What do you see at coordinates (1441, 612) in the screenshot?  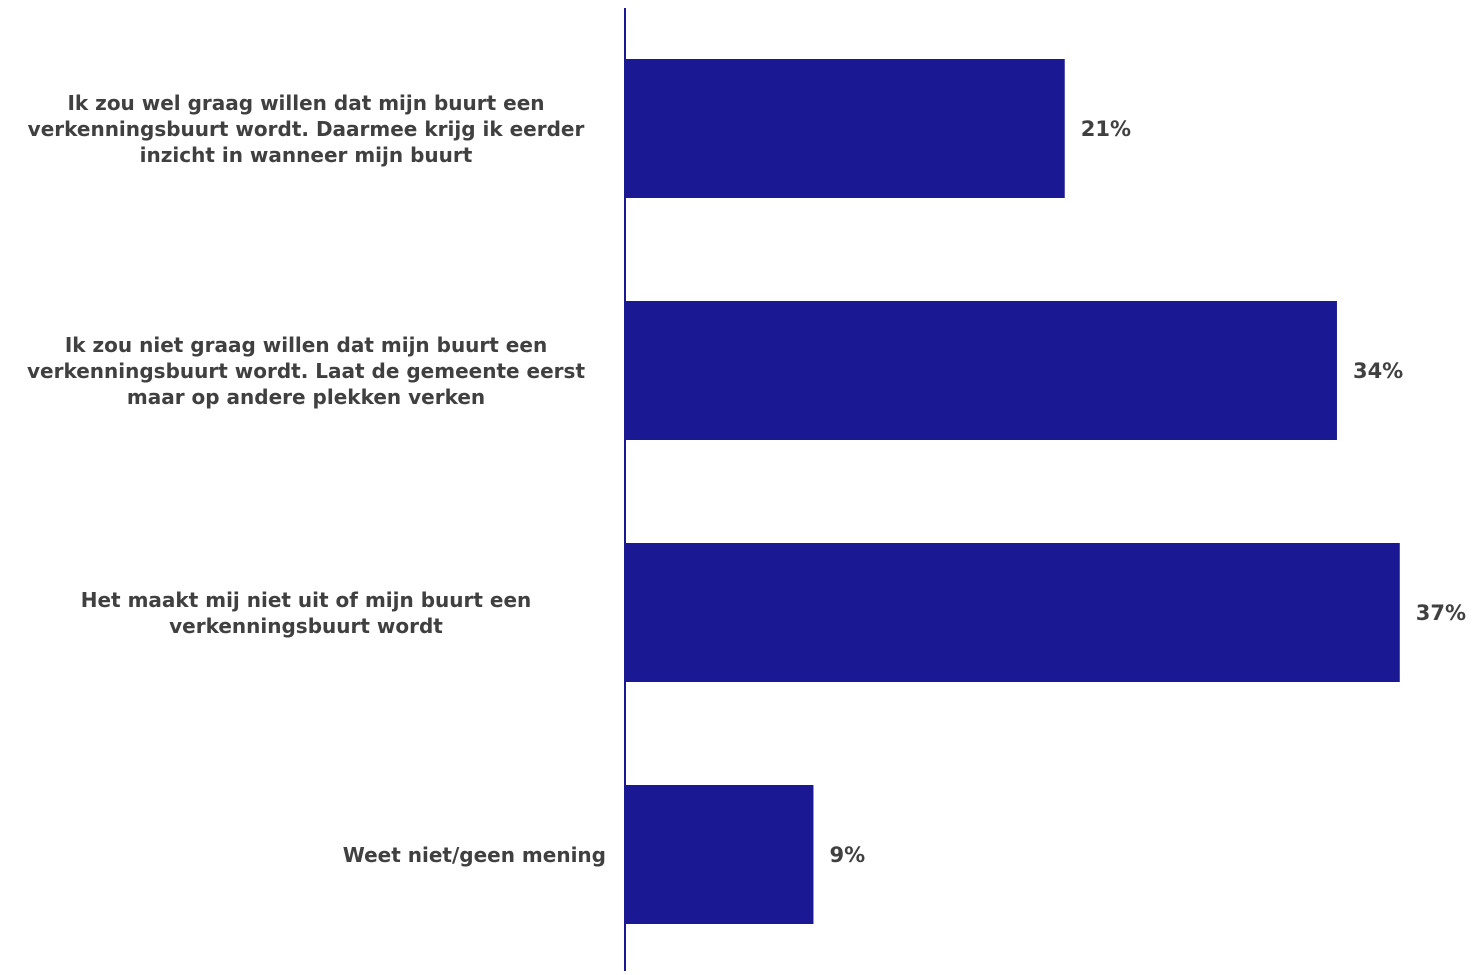 I see `value-label-3: 37%` at bounding box center [1441, 612].